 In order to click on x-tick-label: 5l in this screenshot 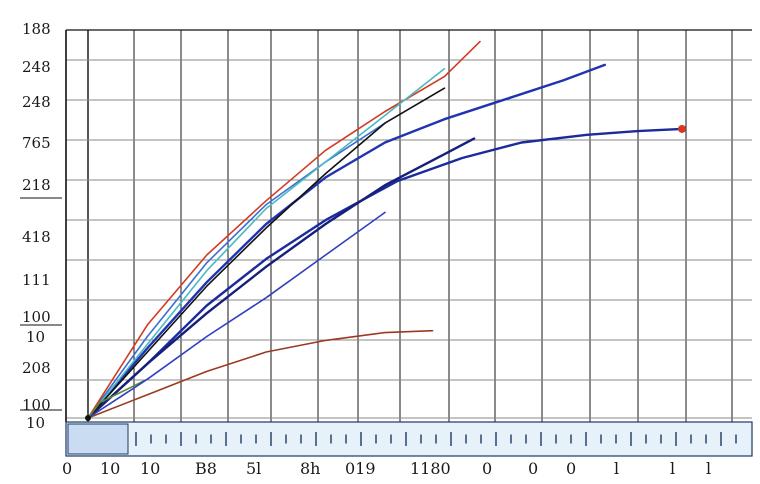, I will do `click(253, 468)`.